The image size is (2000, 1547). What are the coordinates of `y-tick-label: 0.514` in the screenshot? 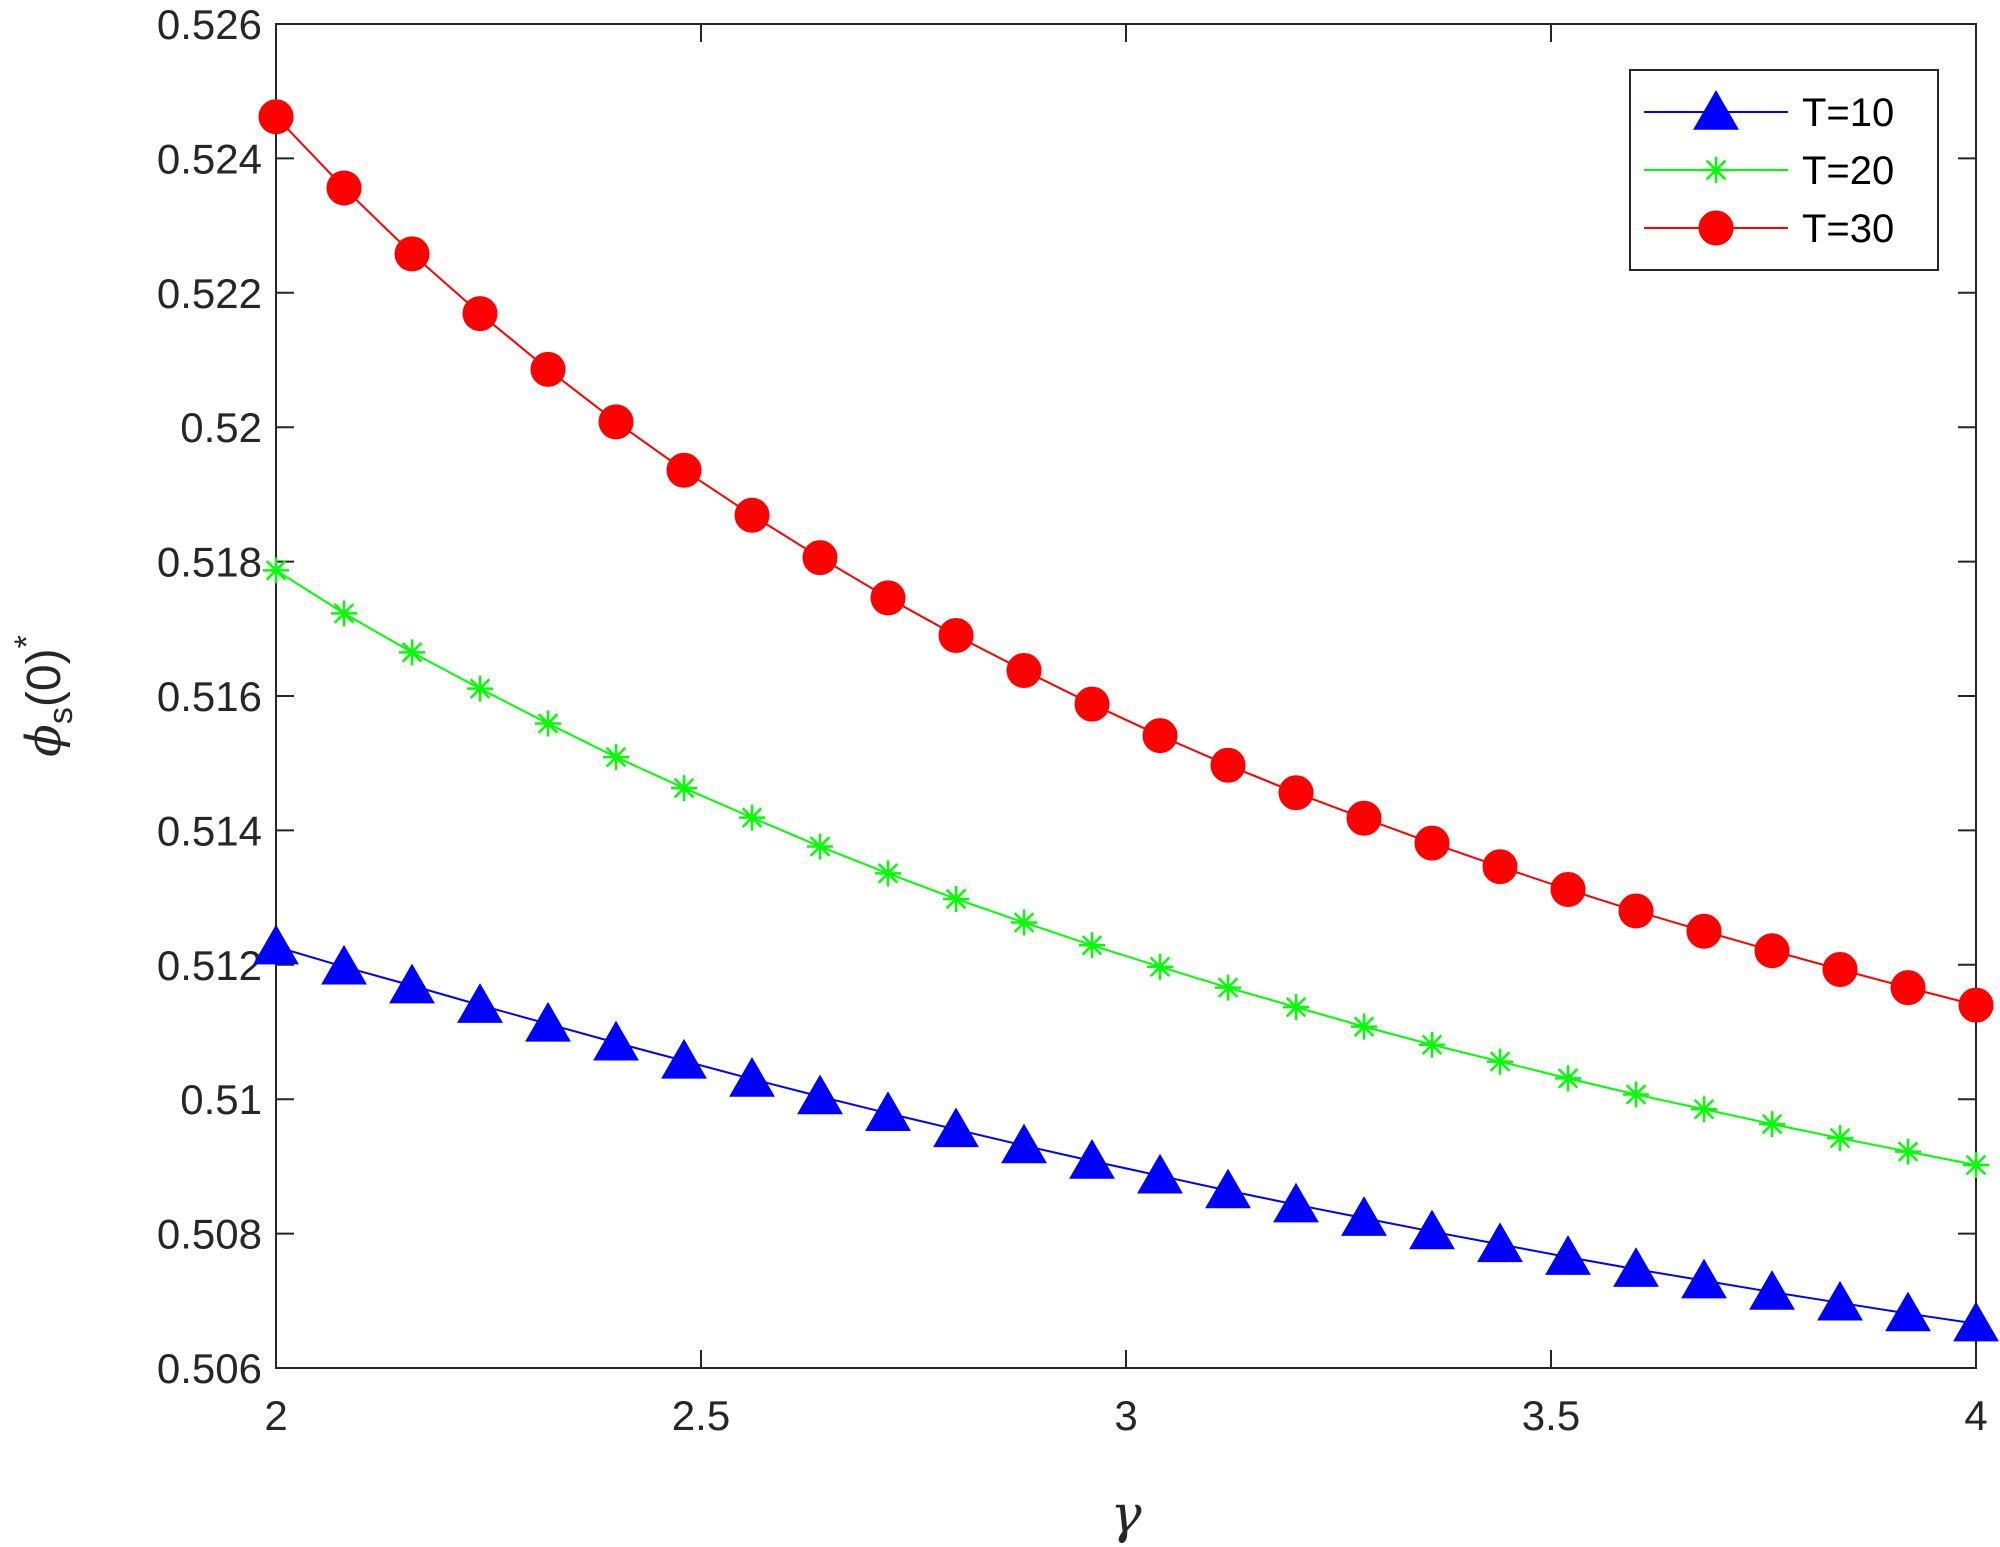 It's located at (209, 830).